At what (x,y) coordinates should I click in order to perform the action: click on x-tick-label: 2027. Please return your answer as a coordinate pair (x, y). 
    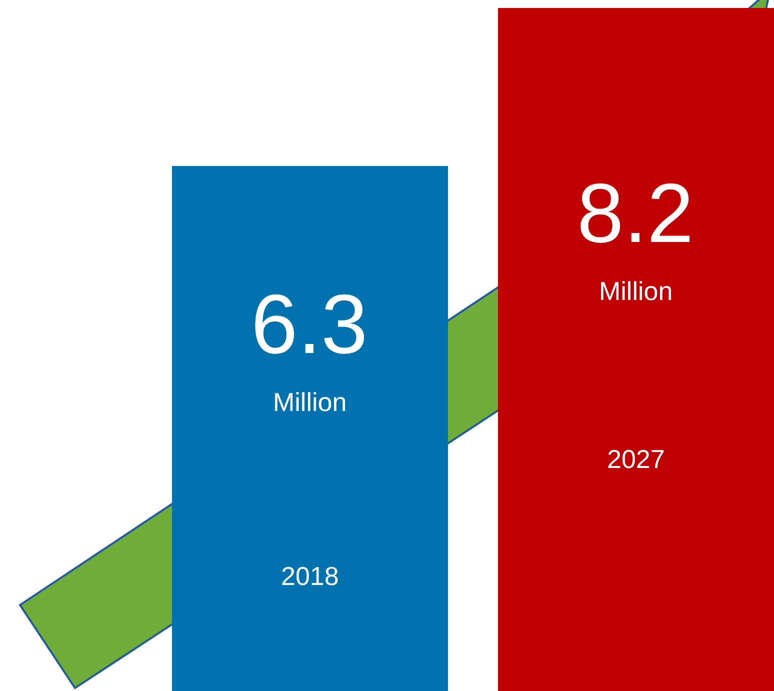
    Looking at the image, I should click on (636, 459).